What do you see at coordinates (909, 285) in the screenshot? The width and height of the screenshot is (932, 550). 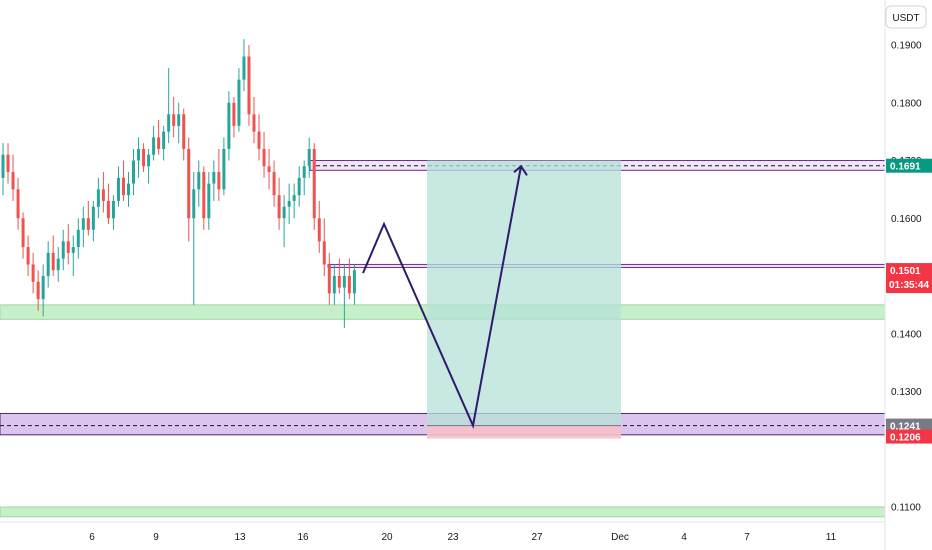 I see `countdown-label: 01:35:44` at bounding box center [909, 285].